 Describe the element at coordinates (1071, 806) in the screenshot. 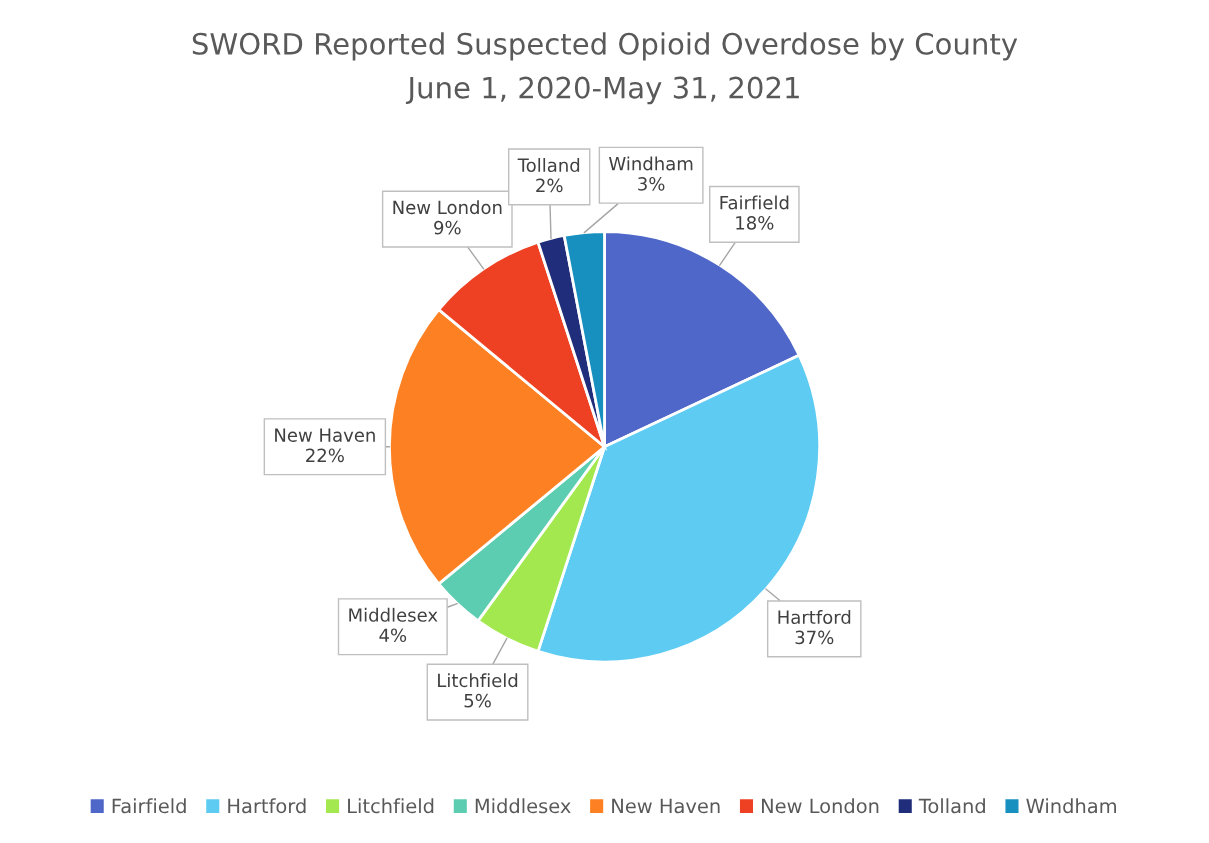

I see `legend-label: Windham` at that location.